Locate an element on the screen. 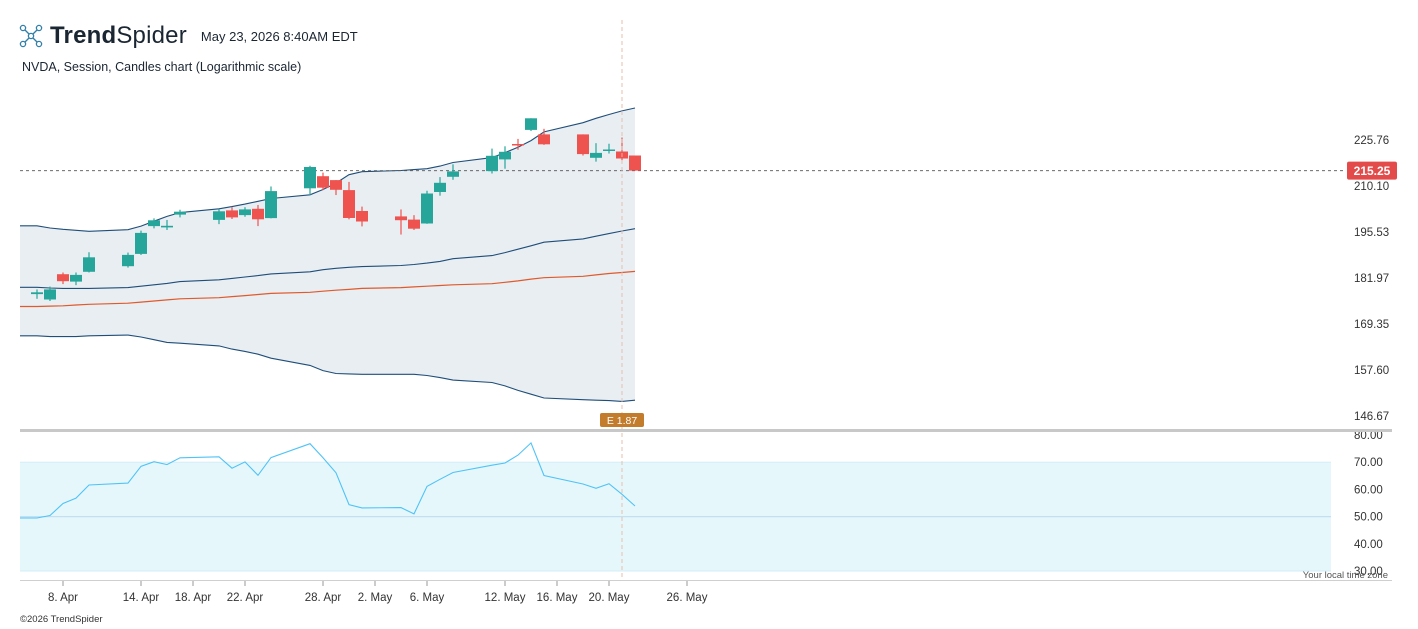 The image size is (1418, 629). x-axis-tick-label: 8. Apr is located at coordinates (63, 598).